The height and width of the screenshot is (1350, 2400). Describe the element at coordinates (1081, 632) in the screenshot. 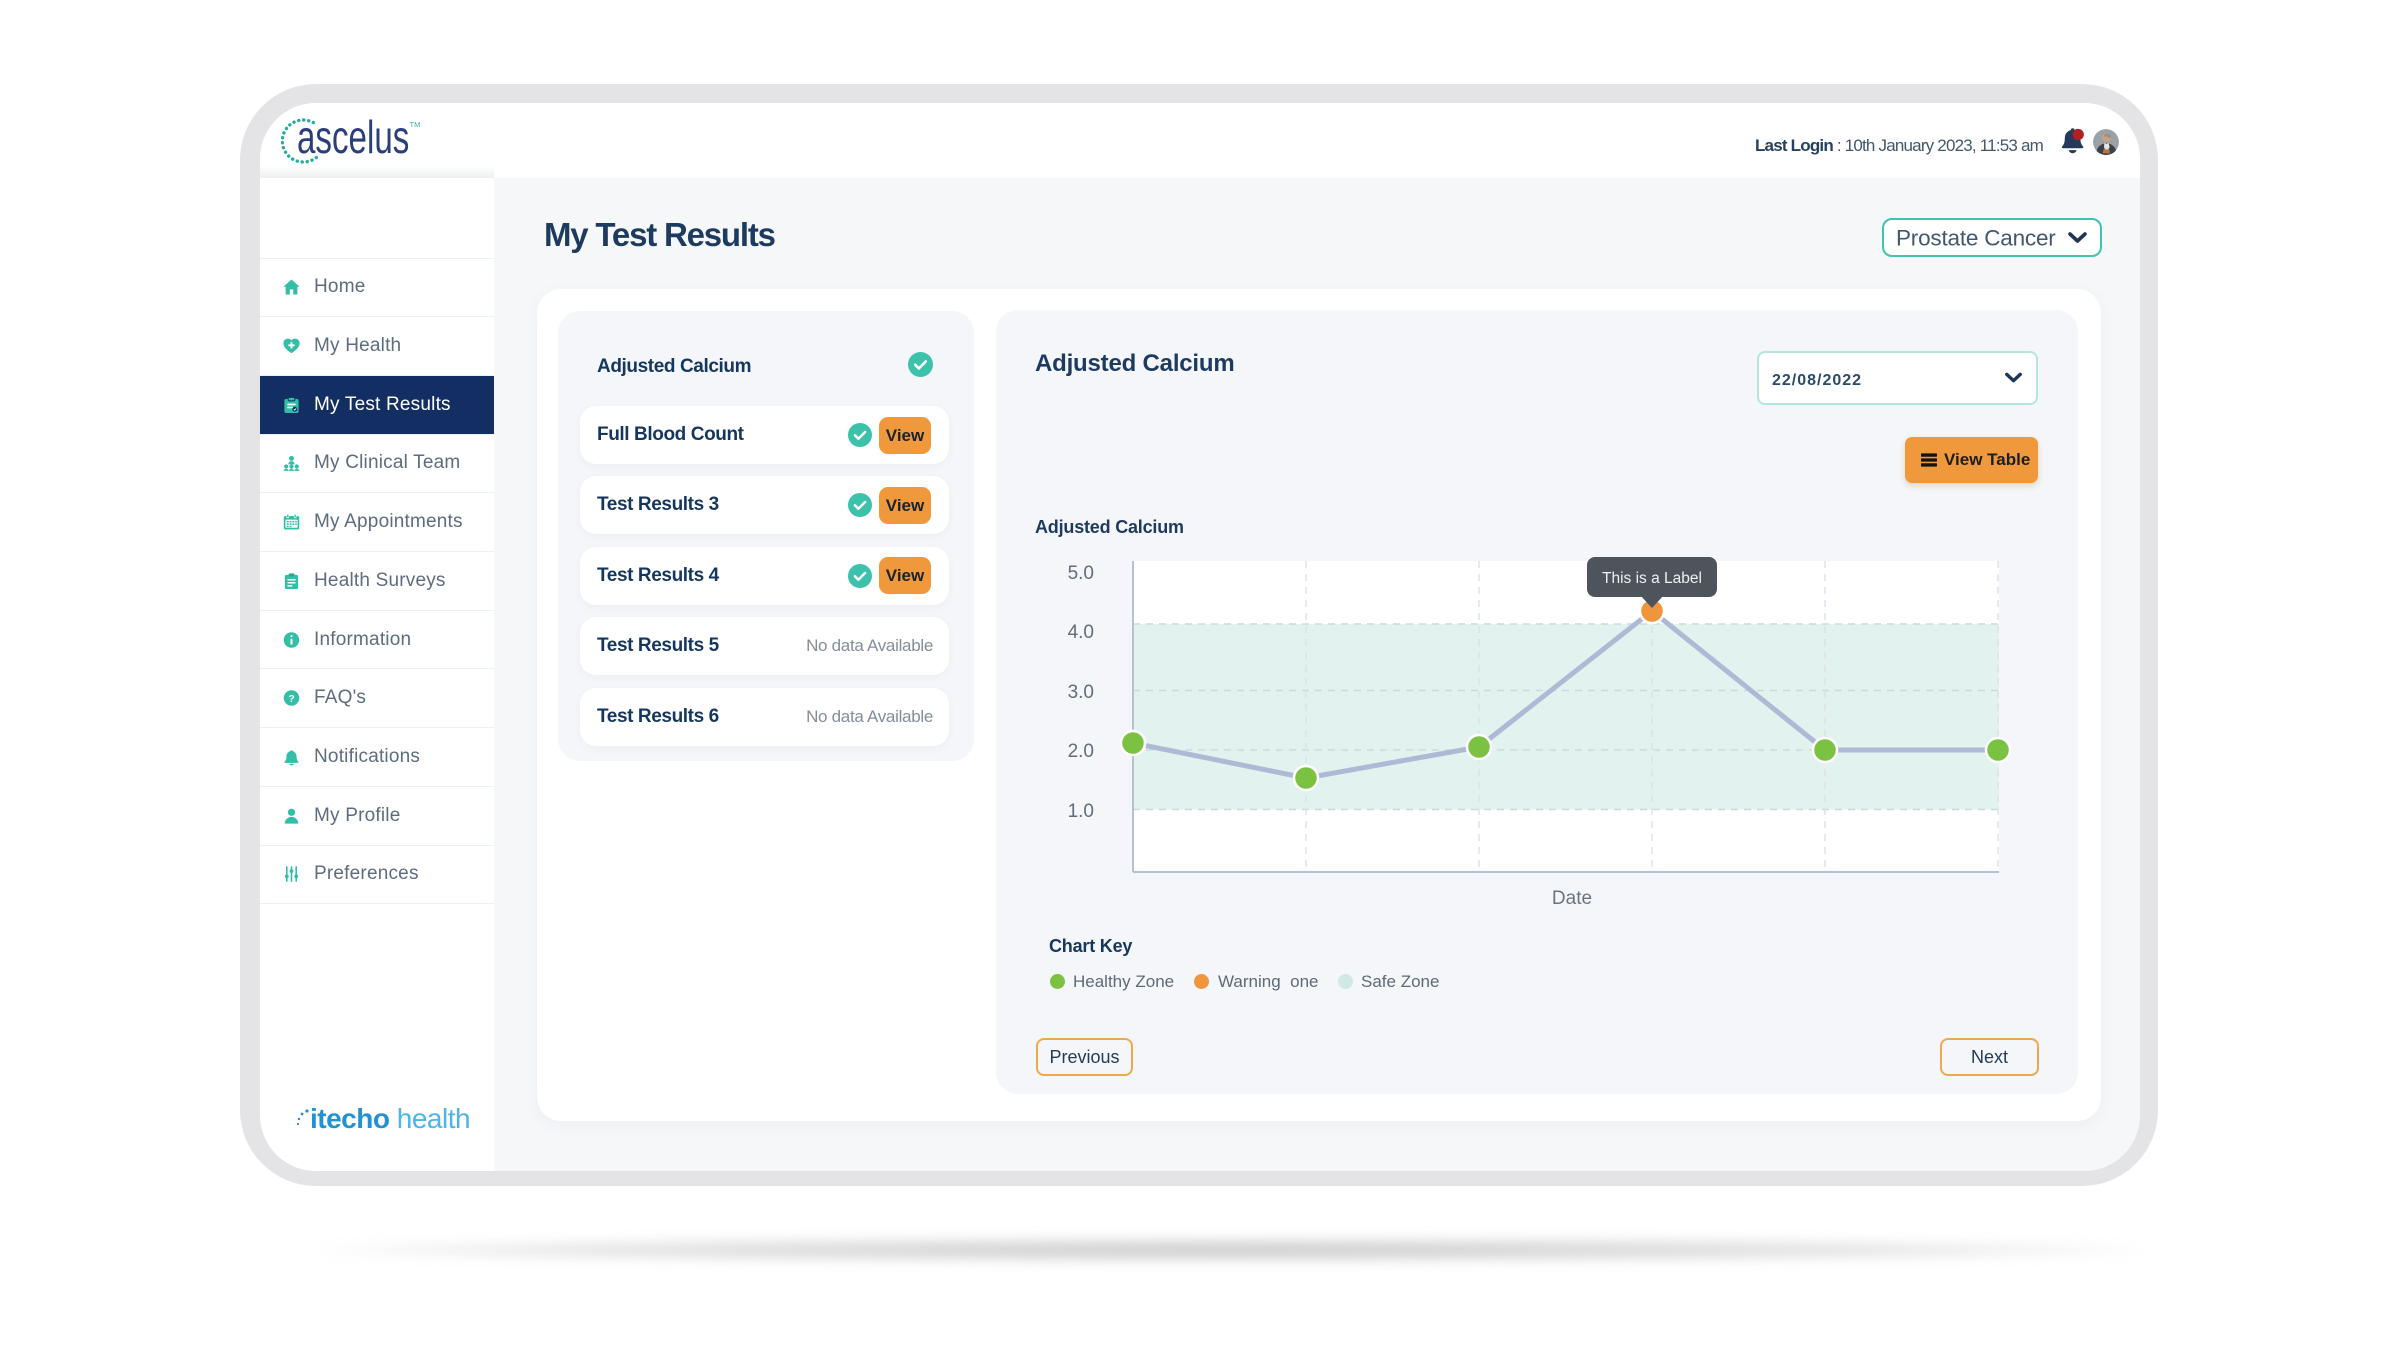

I see `svg-text: 4.0` at that location.